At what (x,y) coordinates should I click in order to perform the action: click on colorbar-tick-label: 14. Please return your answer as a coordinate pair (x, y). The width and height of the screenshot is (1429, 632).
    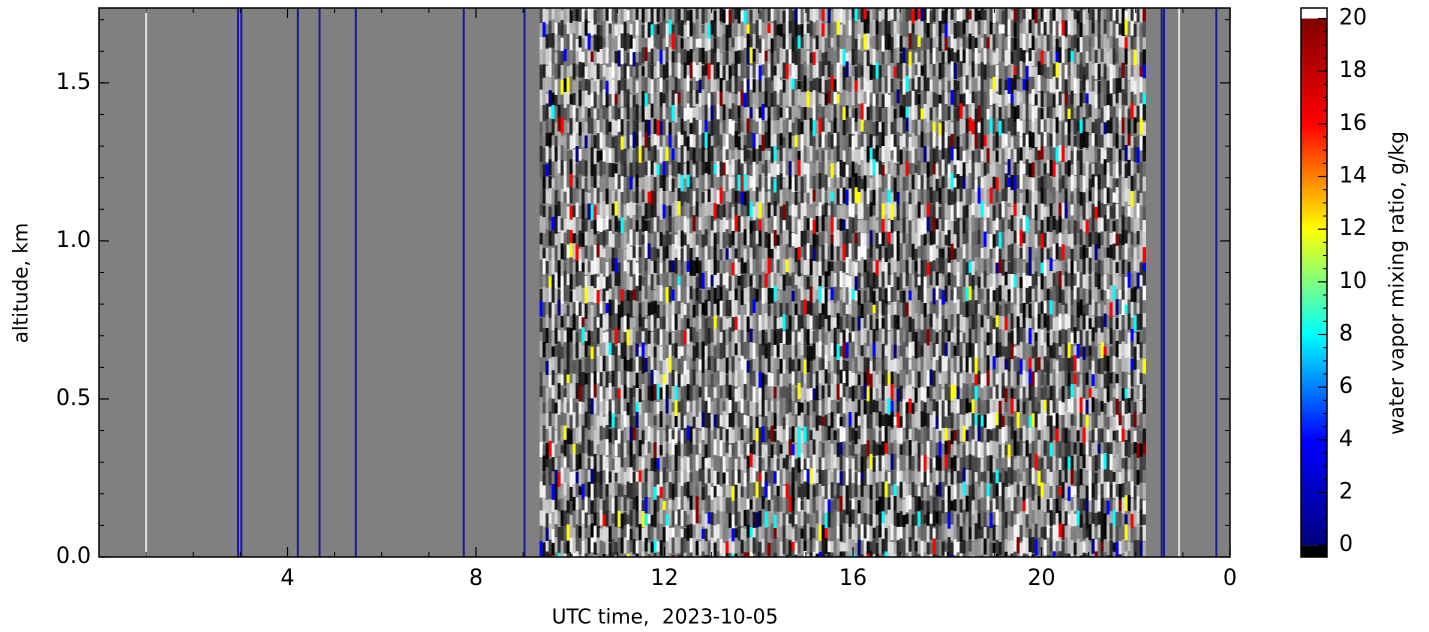
    Looking at the image, I should click on (1353, 176).